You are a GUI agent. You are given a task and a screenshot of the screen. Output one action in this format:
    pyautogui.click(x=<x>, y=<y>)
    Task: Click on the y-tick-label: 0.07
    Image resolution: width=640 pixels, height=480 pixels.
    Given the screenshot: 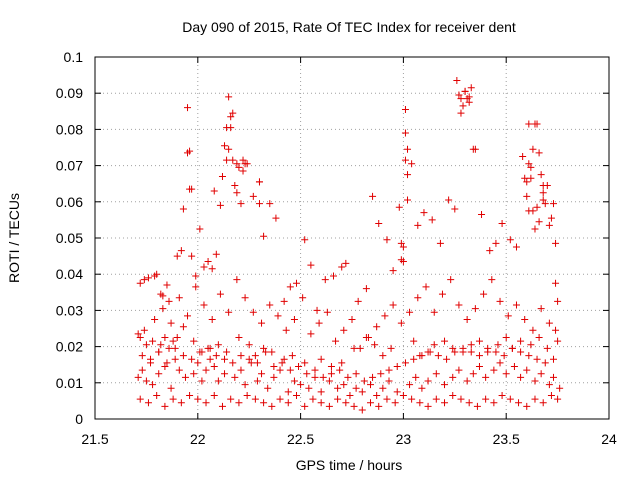 What is the action you would take?
    pyautogui.click(x=69, y=166)
    